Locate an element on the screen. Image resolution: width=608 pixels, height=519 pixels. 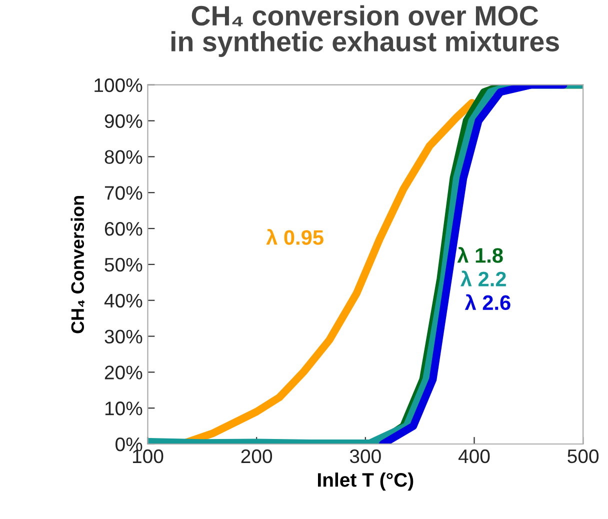
y-tick-label: 30% is located at coordinates (123, 337).